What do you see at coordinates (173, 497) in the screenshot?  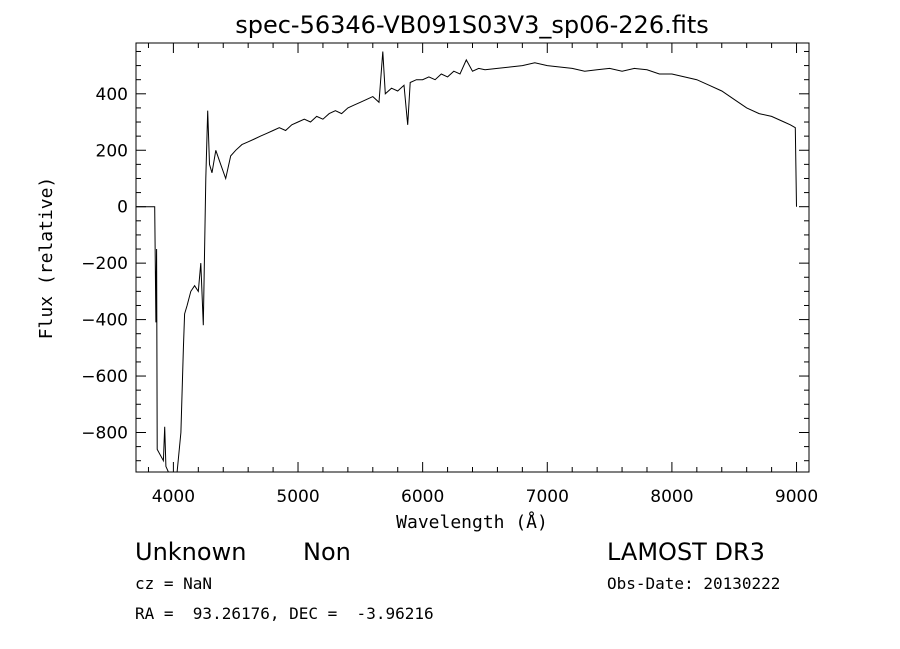 I see `x-tick-label: 4000` at bounding box center [173, 497].